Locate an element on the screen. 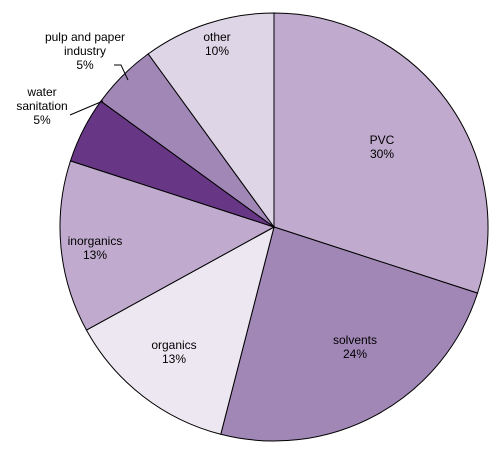 The height and width of the screenshot is (459, 500). slice-name-label: water is located at coordinates (41, 92).